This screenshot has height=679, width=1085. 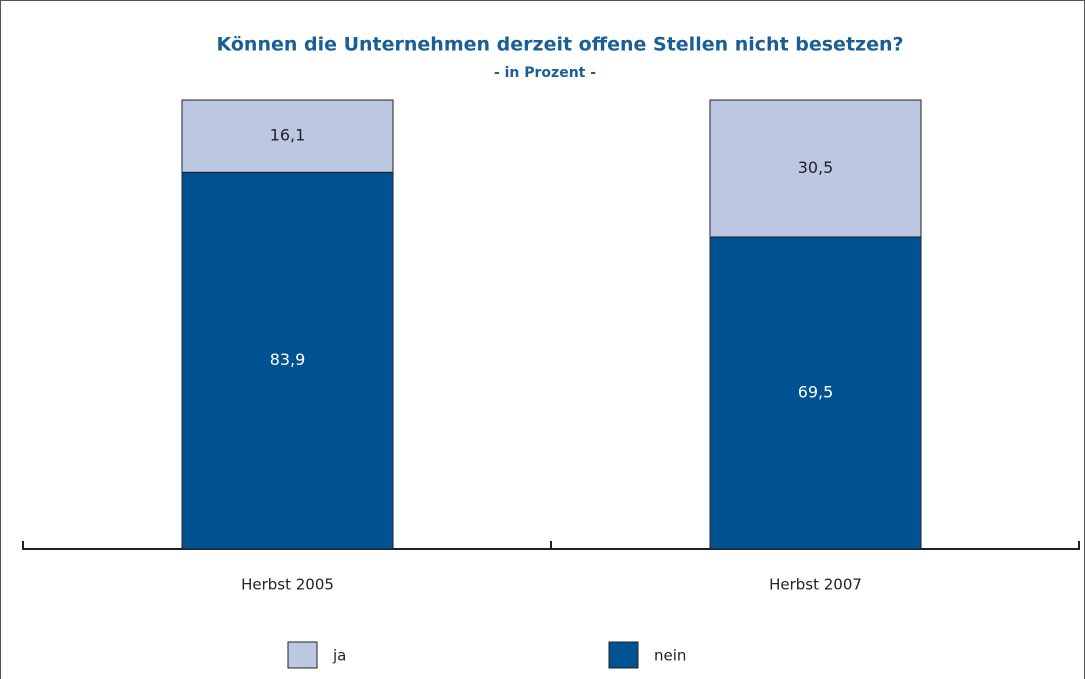 I want to click on data-label: 16,1, so click(x=288, y=135).